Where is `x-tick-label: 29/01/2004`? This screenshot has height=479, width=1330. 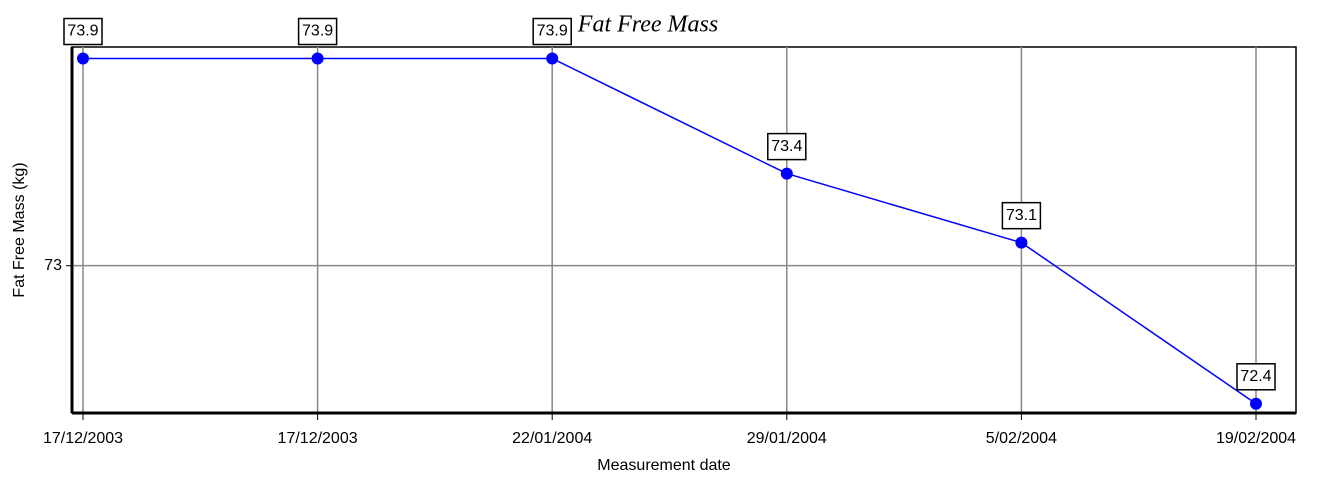
x-tick-label: 29/01/2004 is located at coordinates (787, 438).